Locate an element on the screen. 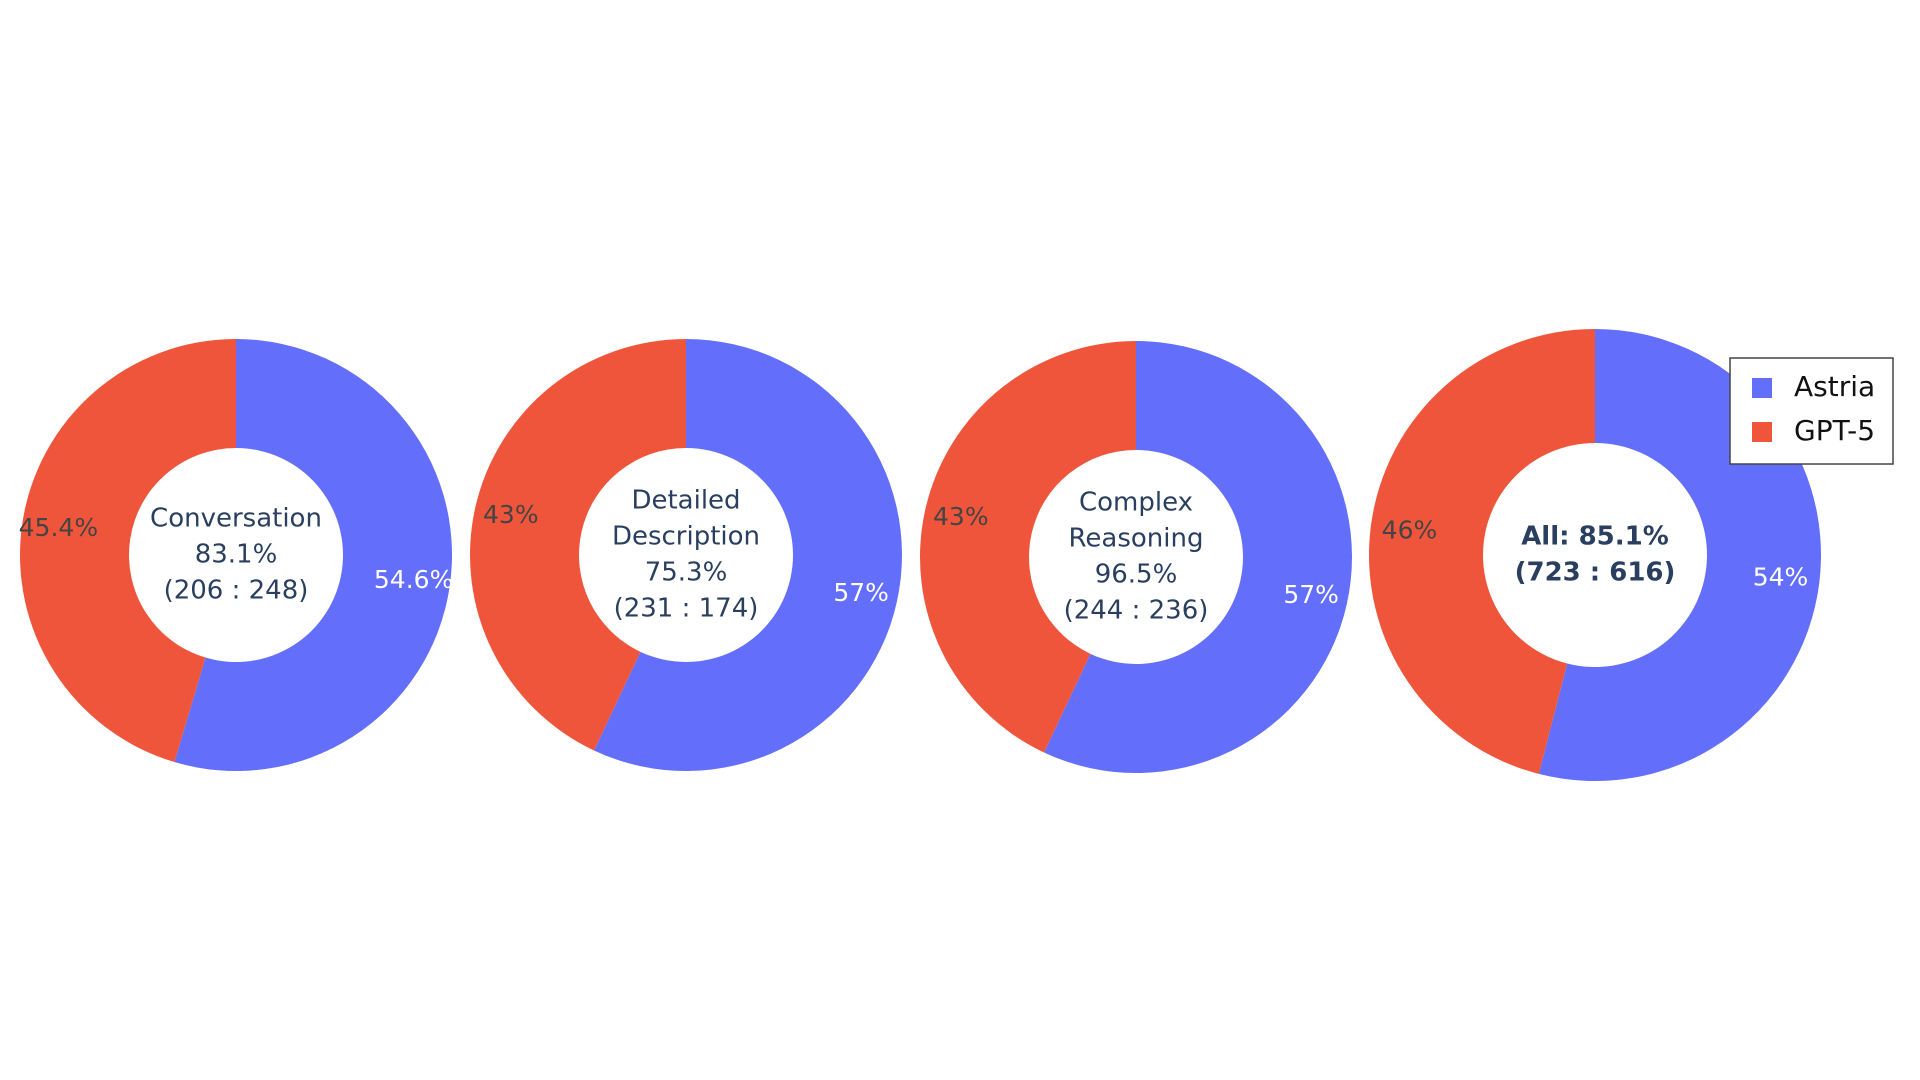  donut-chart: 54.6% 45.4% Conversation 83.1% (206 : 248) is located at coordinates (236, 555).